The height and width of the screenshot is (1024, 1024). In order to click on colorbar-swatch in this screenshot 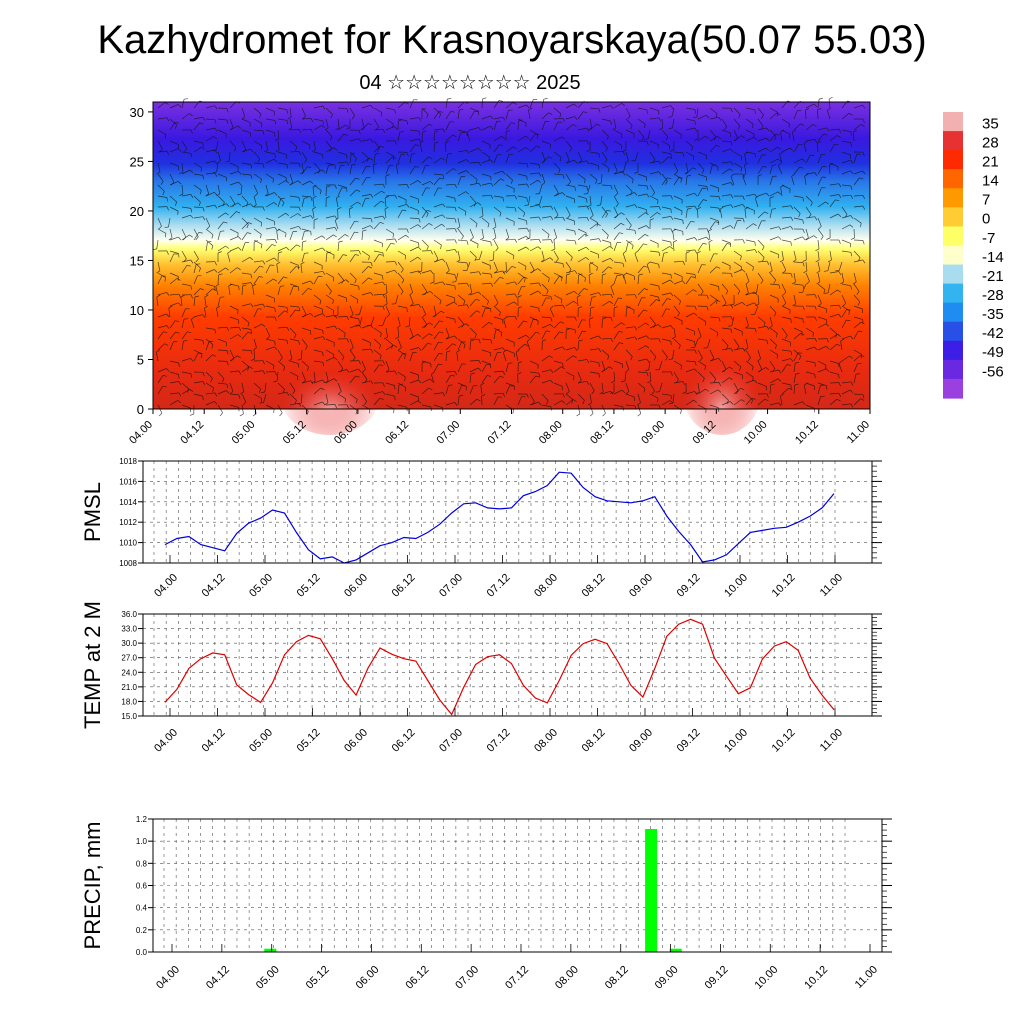, I will do `click(953, 369)`.